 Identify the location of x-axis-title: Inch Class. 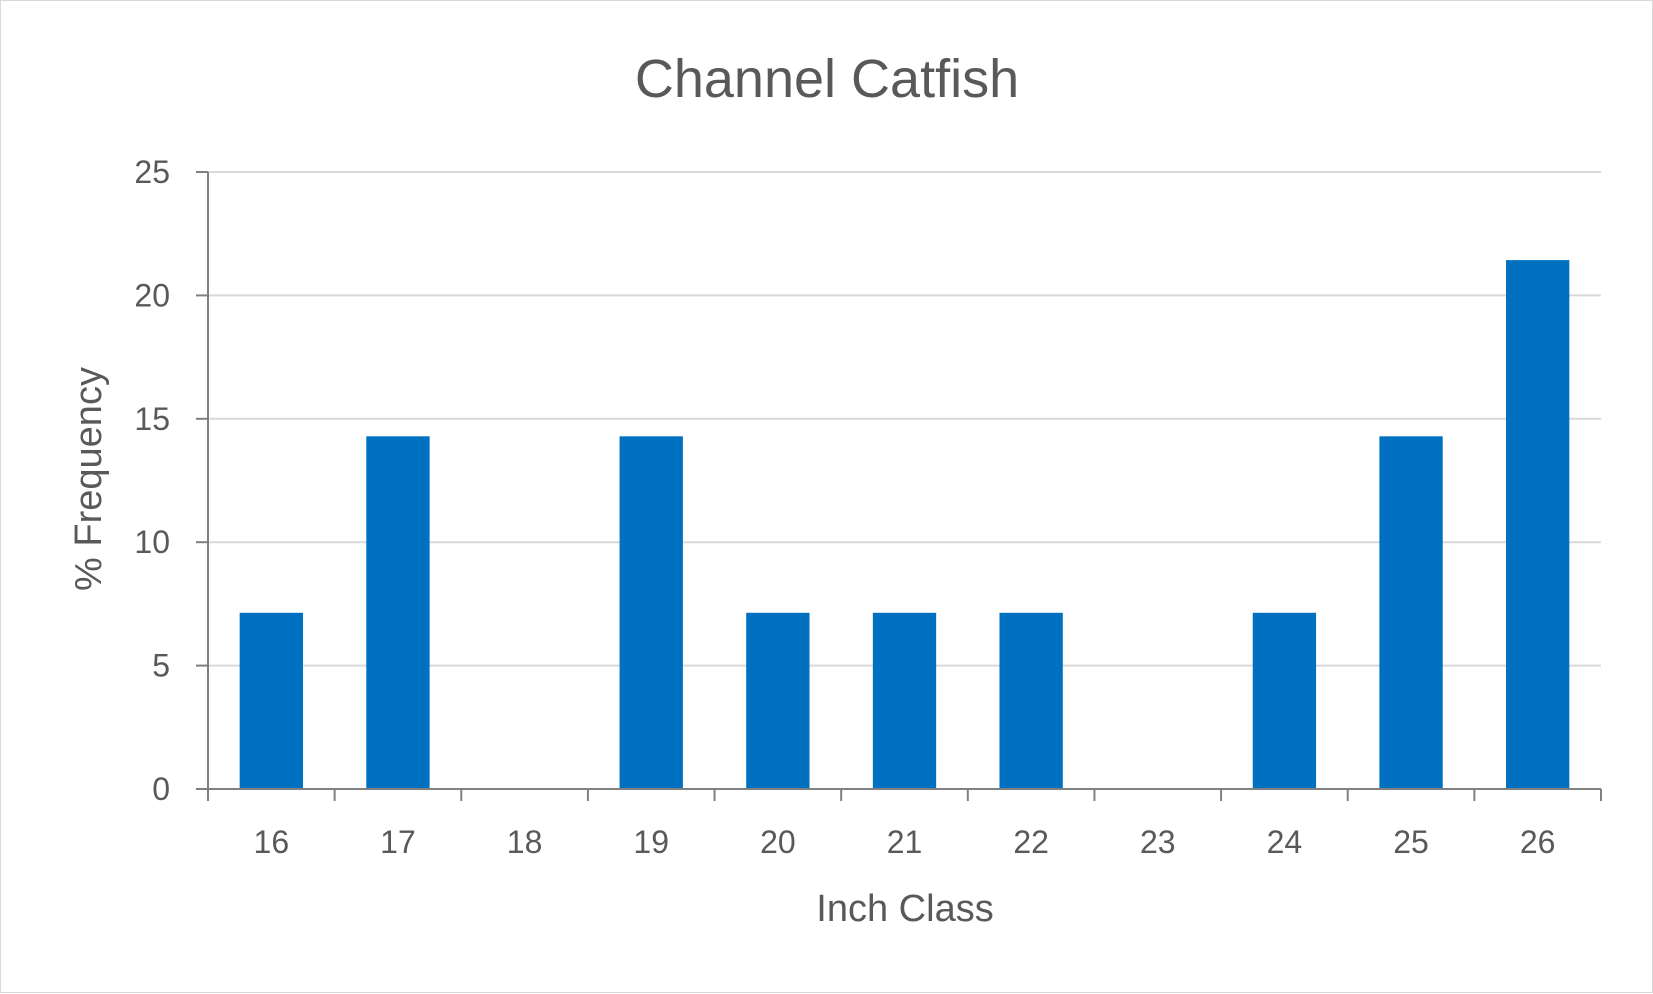
(904, 909).